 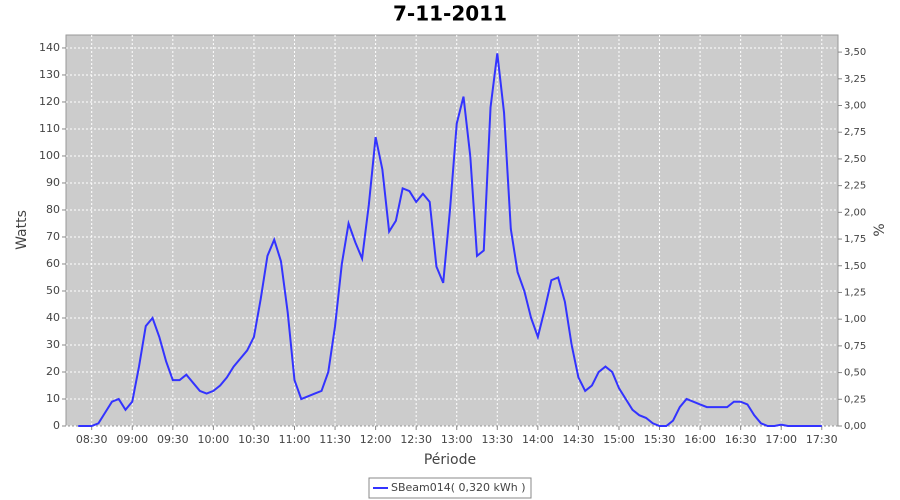 What do you see at coordinates (49, 128) in the screenshot?
I see `y-tick-label: 110` at bounding box center [49, 128].